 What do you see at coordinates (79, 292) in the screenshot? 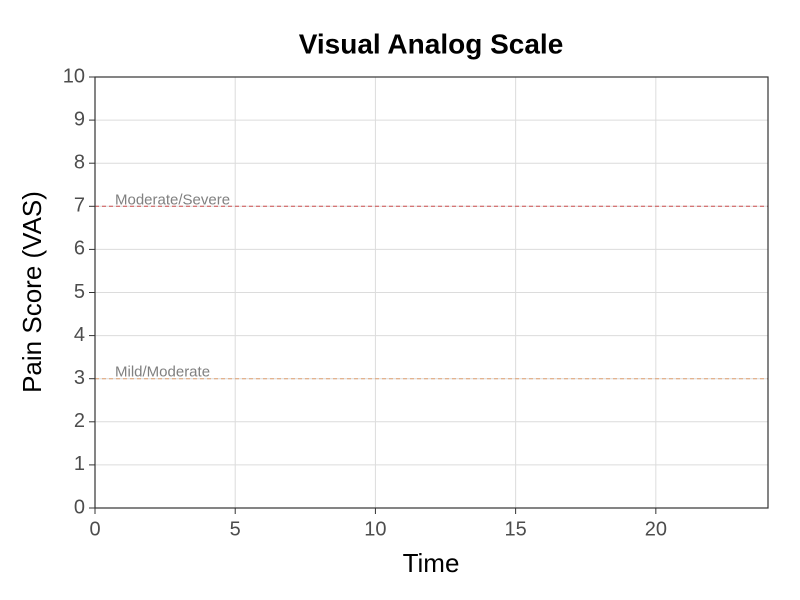
I see `y-tick-label: 5` at bounding box center [79, 292].